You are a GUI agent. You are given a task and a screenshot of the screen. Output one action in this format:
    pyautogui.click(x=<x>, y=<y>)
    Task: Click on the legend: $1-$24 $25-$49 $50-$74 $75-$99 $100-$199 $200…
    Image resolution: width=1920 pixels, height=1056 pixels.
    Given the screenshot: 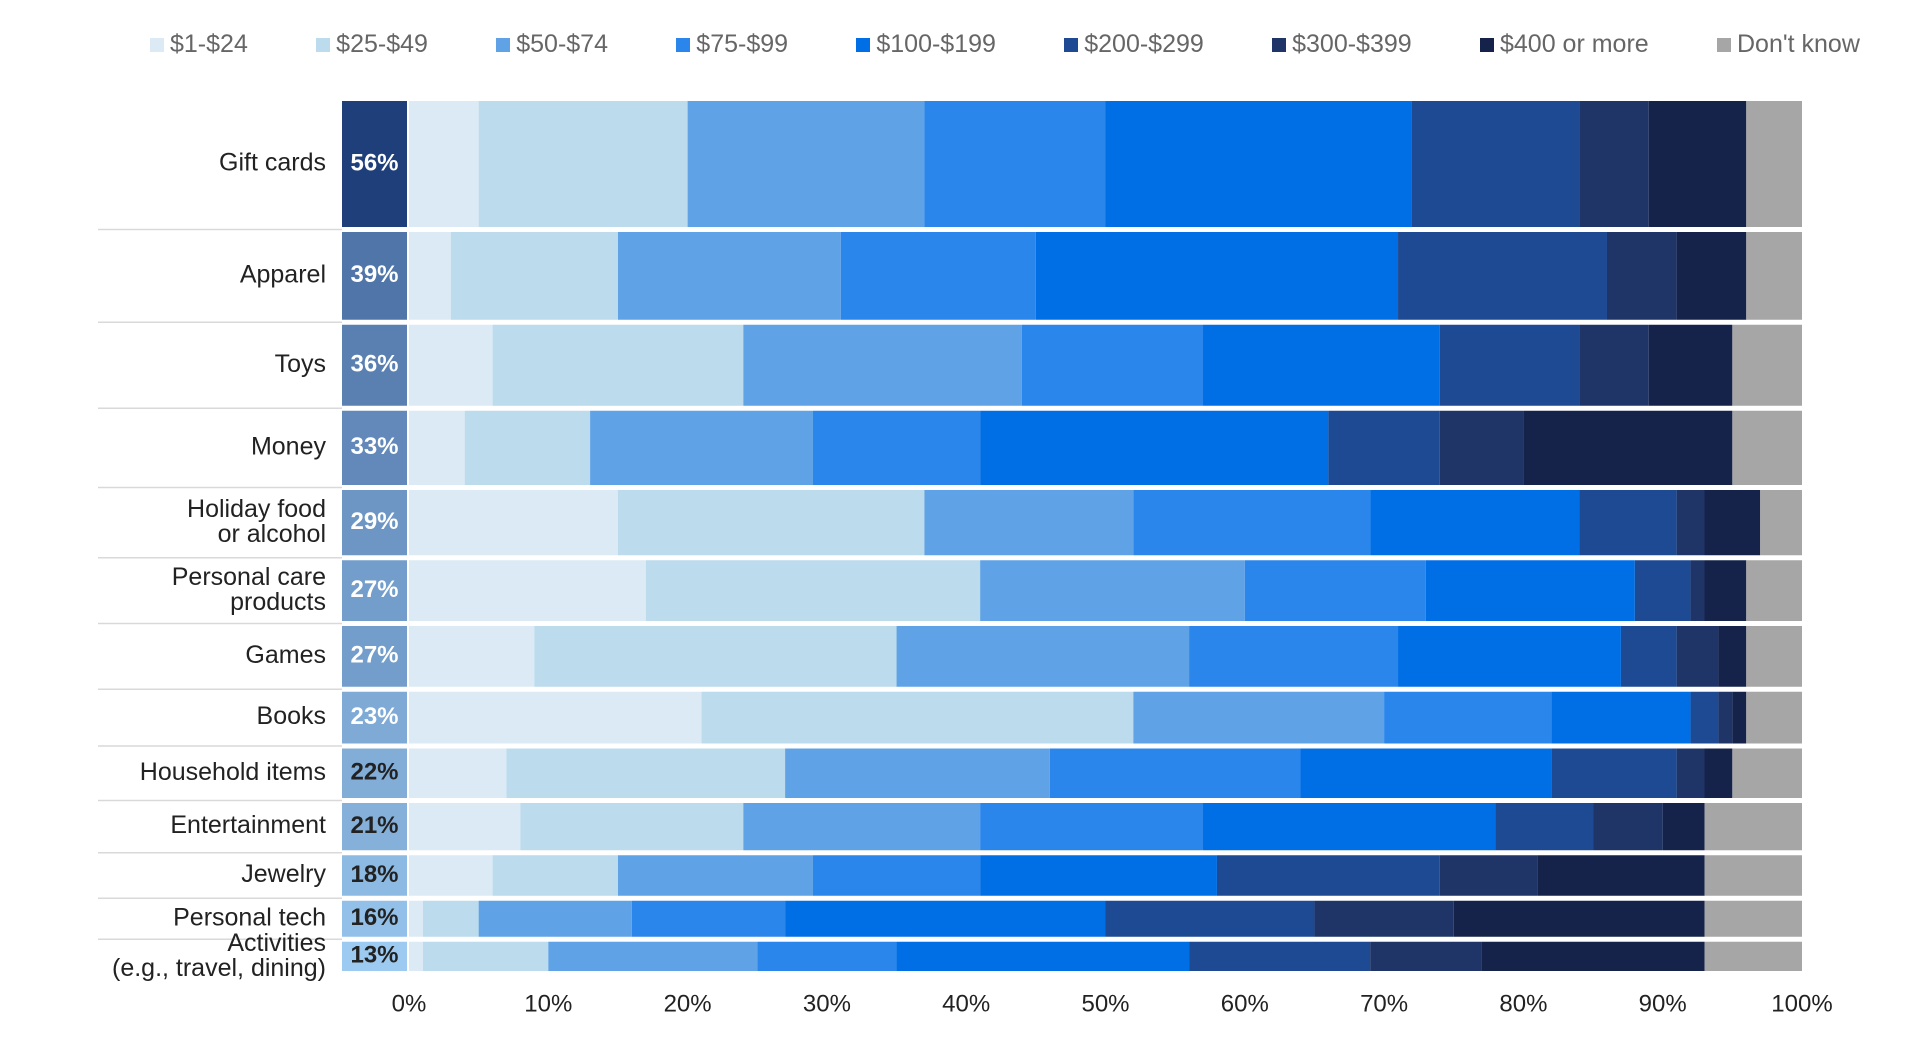 What is the action you would take?
    pyautogui.click(x=1005, y=44)
    